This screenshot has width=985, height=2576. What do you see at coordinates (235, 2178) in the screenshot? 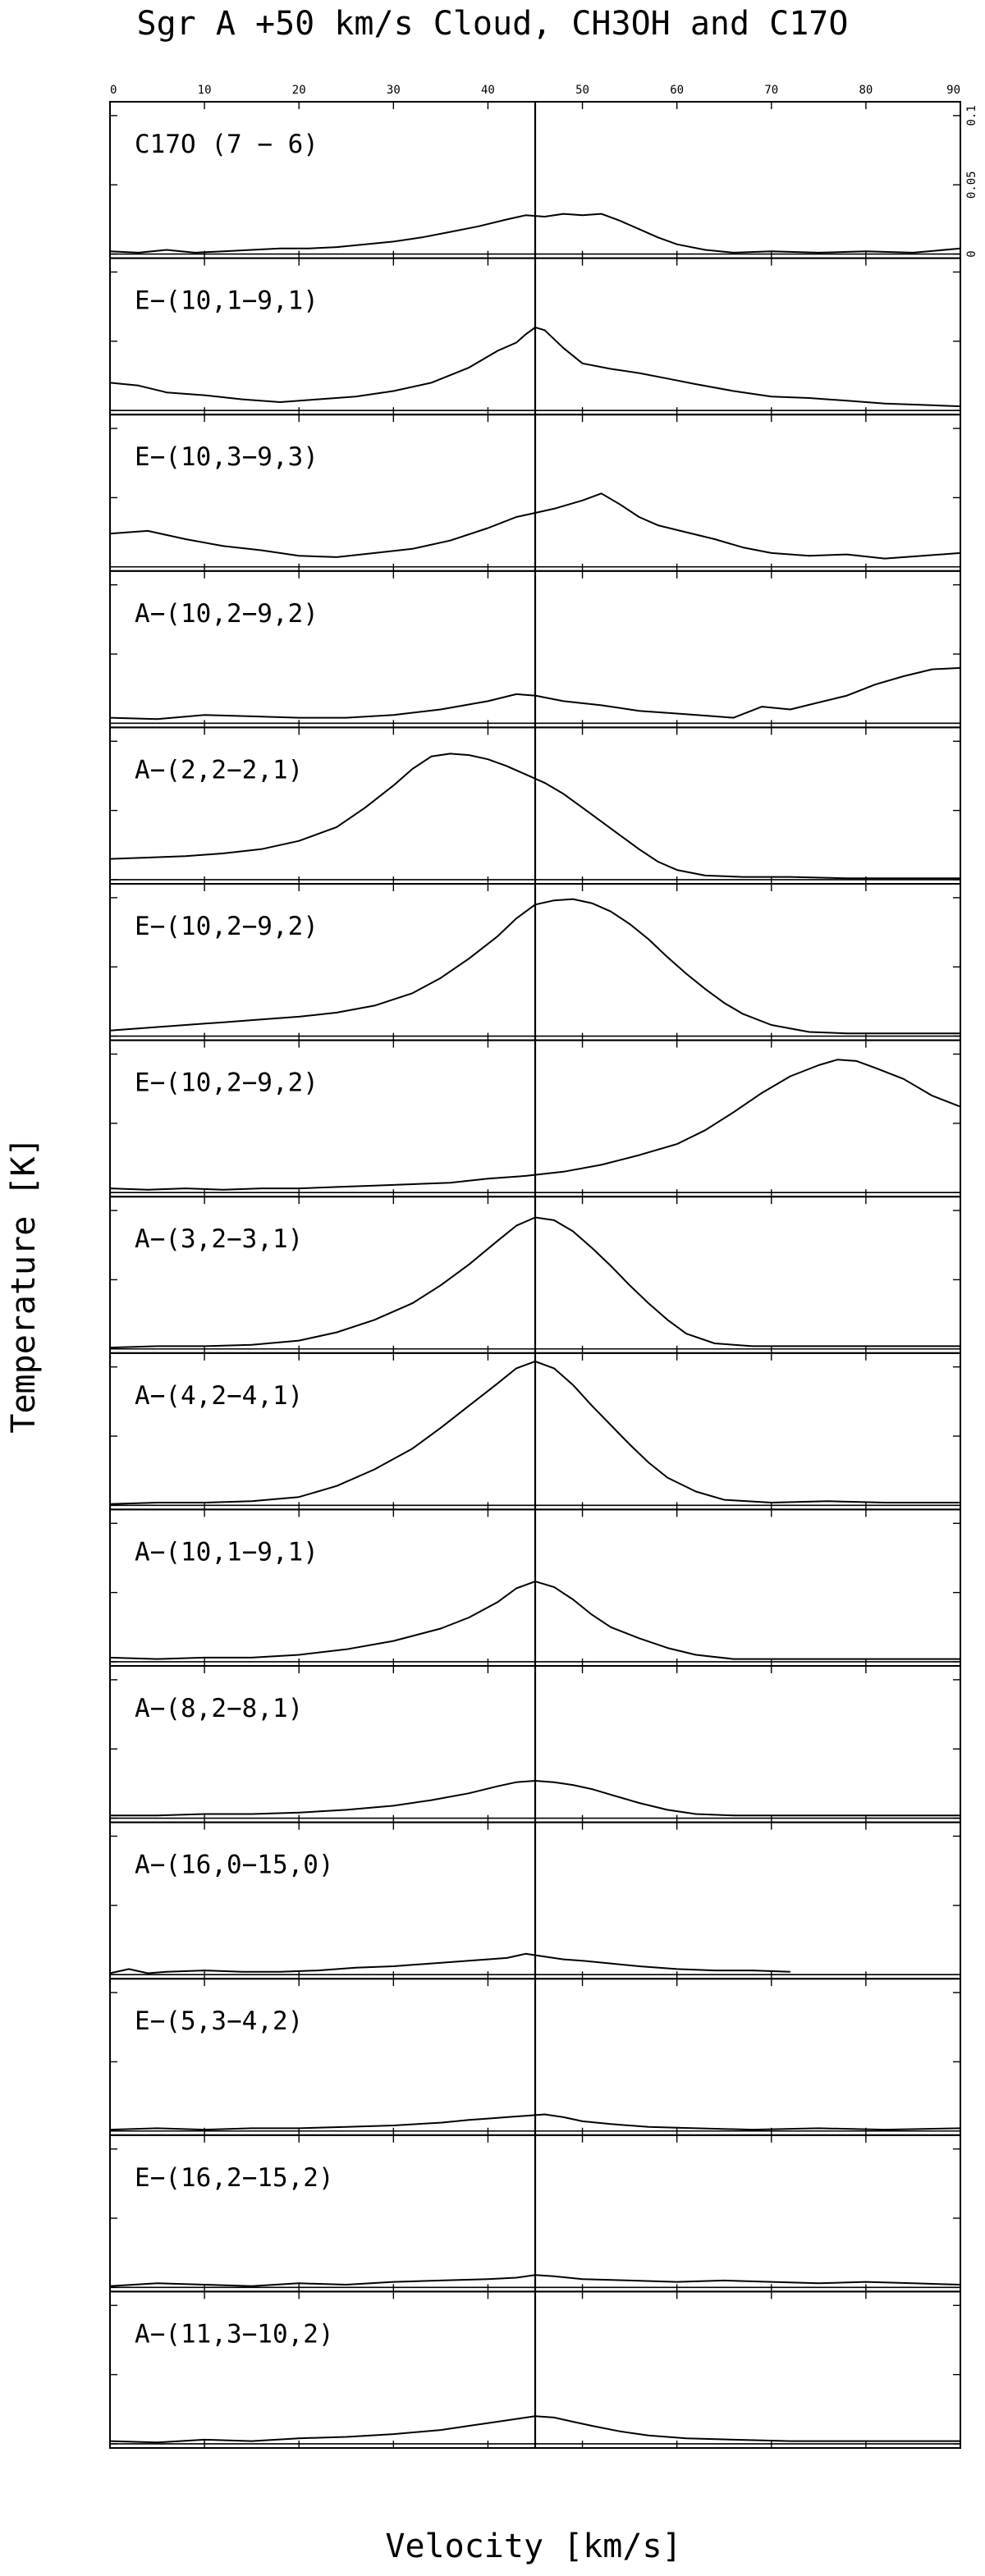
I see `panel-label: E−(16,2−15,2)` at bounding box center [235, 2178].